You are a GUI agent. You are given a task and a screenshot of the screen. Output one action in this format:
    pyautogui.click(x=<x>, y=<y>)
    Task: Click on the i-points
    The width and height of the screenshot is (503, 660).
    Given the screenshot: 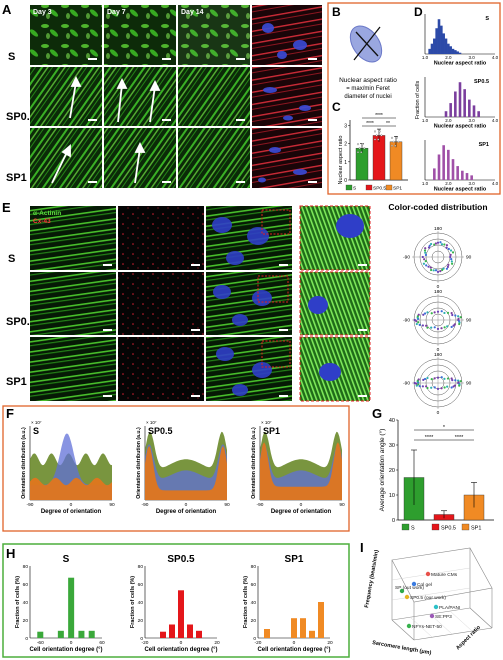 What is the action you would take?
    pyautogui.click(x=419, y=600)
    